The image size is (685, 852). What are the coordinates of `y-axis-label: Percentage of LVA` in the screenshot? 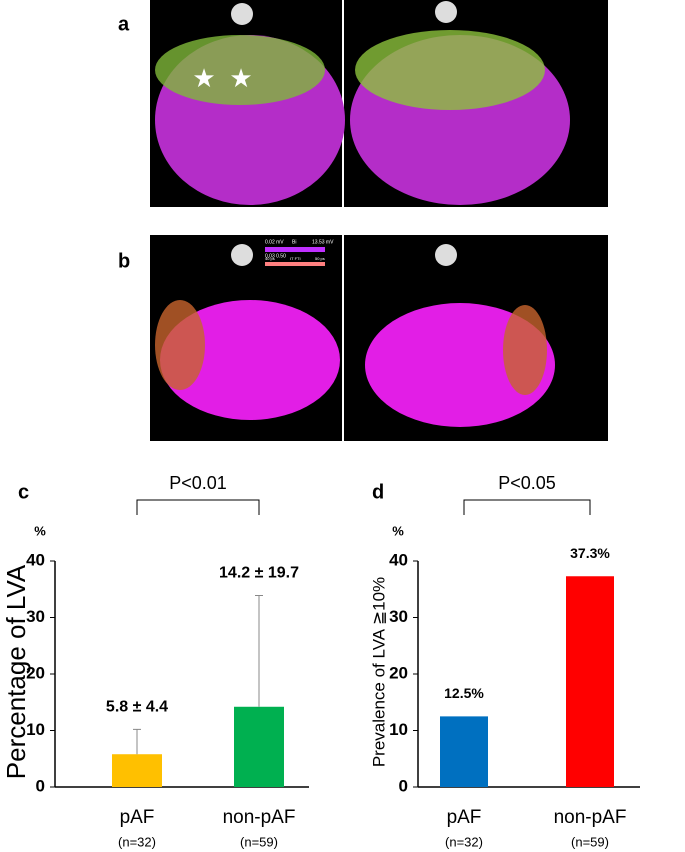 It's located at (16, 671).